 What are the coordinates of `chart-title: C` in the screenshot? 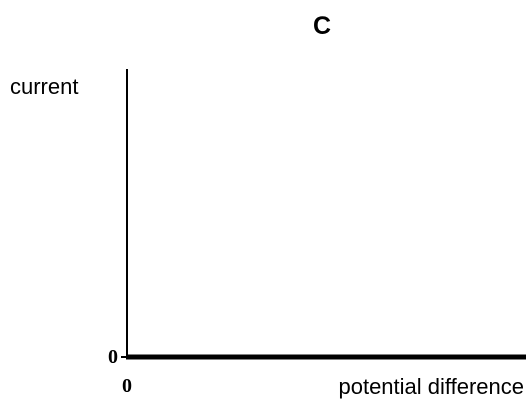 It's located at (322, 26).